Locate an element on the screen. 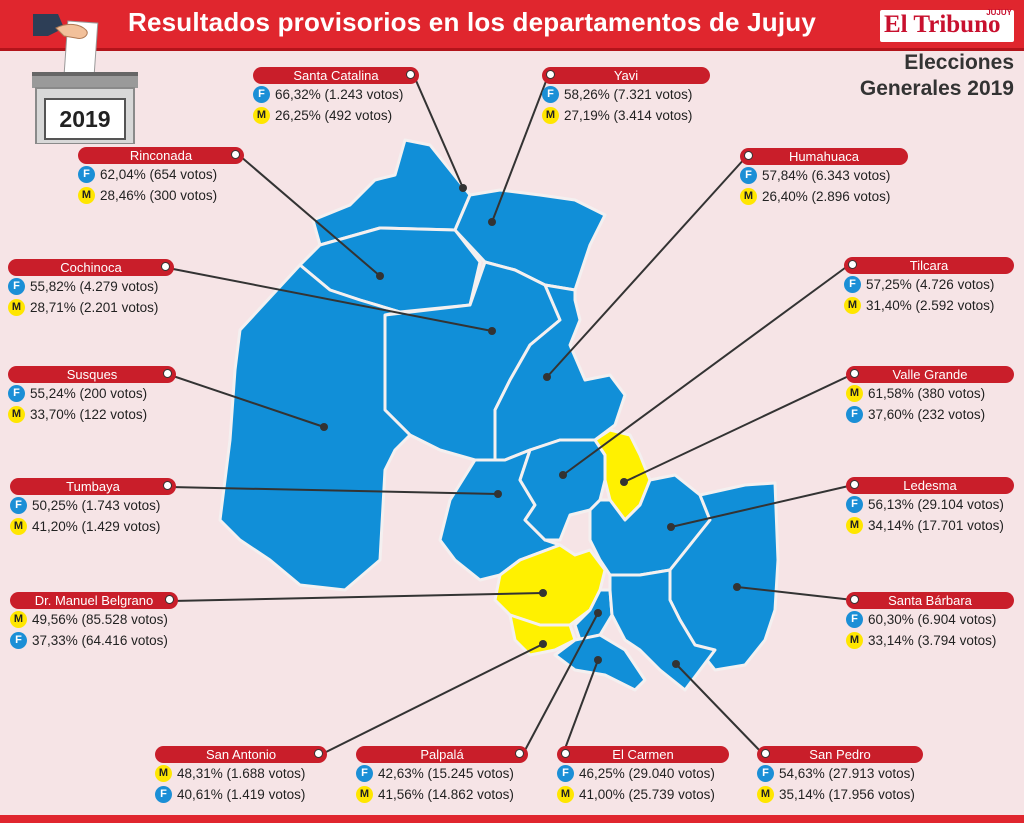 This screenshot has height=823, width=1024. result-value: 57,84% (6.343 votos) is located at coordinates (826, 175).